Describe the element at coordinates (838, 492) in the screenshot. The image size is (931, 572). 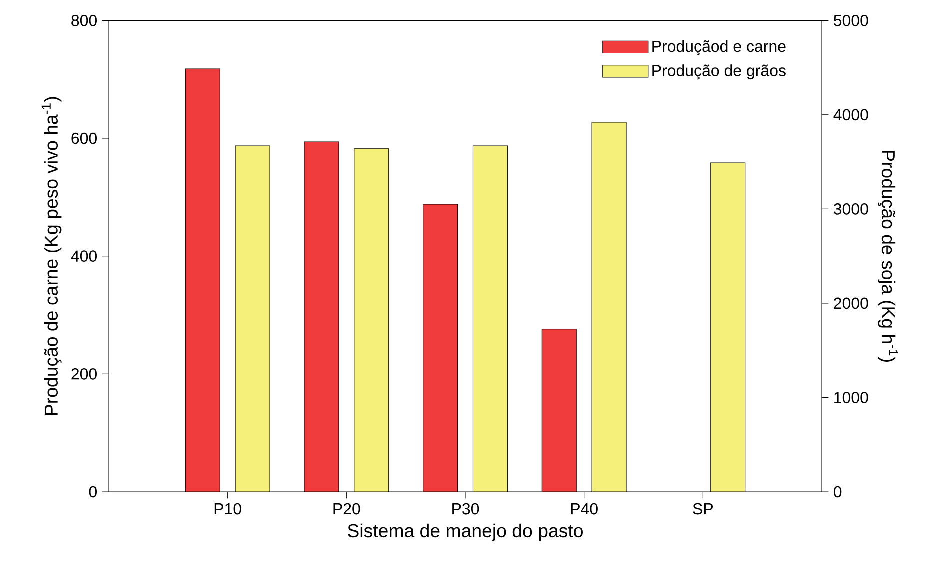
I see `y2-tick-label: 0` at that location.